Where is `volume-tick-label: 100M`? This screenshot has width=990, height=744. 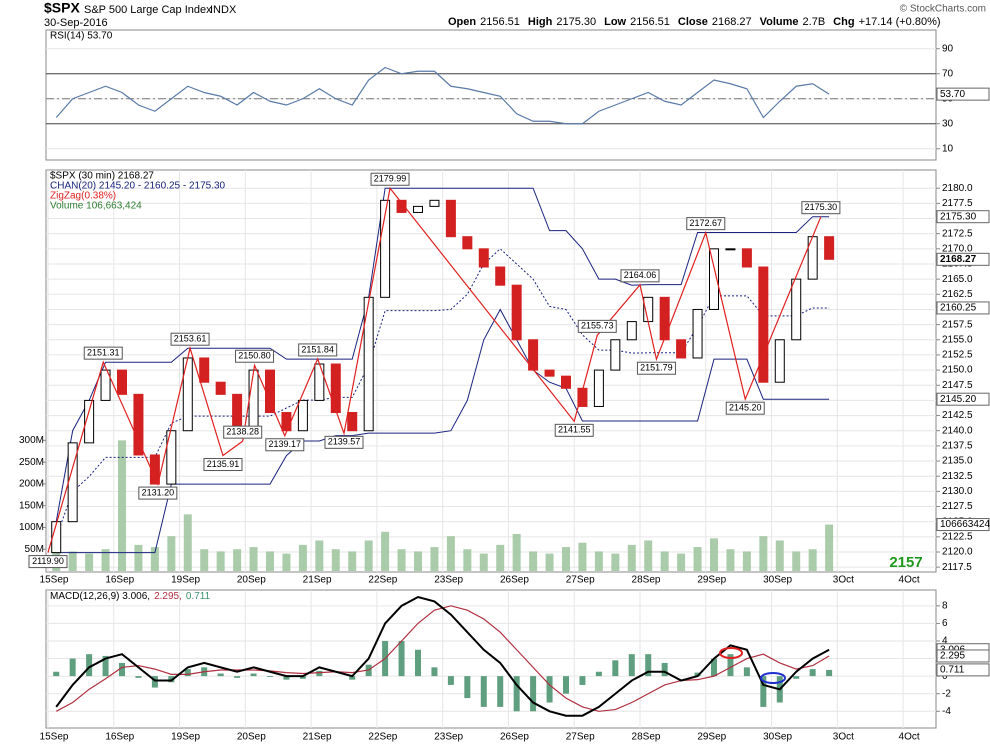
volume-tick-label: 100M is located at coordinates (31, 527).